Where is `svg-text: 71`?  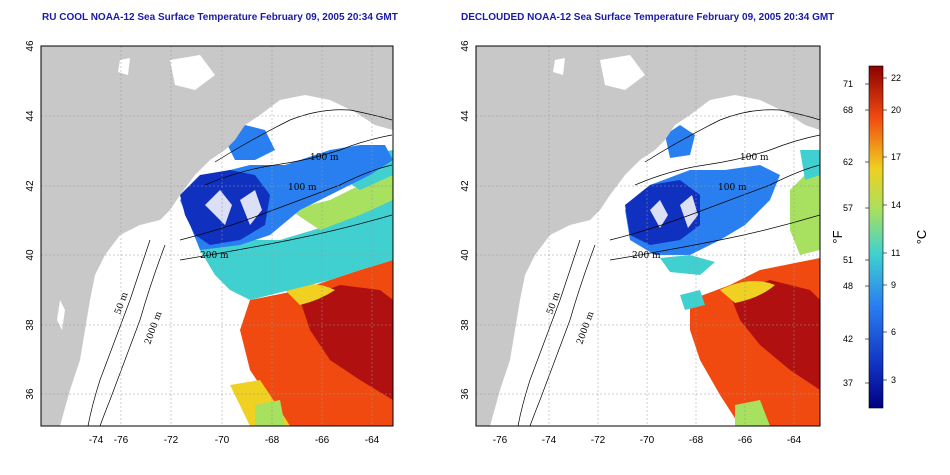 svg-text: 71 is located at coordinates (848, 84).